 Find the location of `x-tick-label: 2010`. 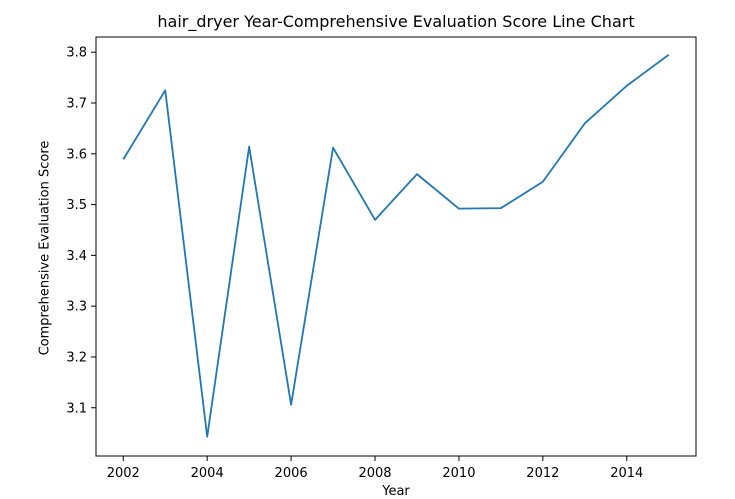

x-tick-label: 2010 is located at coordinates (458, 473).